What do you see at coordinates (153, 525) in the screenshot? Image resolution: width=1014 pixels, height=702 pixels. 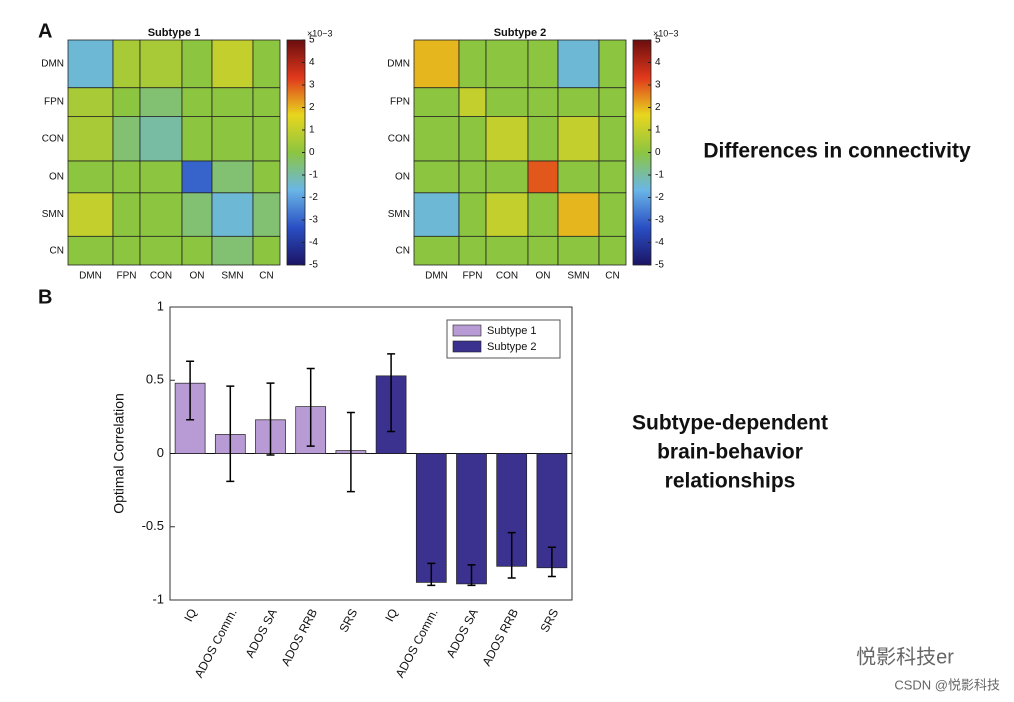 I see `y-tick-label: -0.5` at bounding box center [153, 525].